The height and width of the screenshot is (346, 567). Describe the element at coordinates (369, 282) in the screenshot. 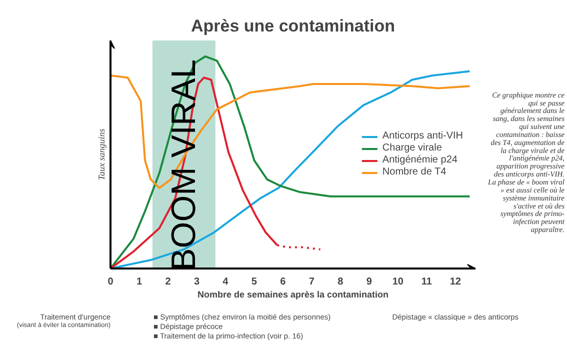

I see `x-tick-label: 9` at that location.